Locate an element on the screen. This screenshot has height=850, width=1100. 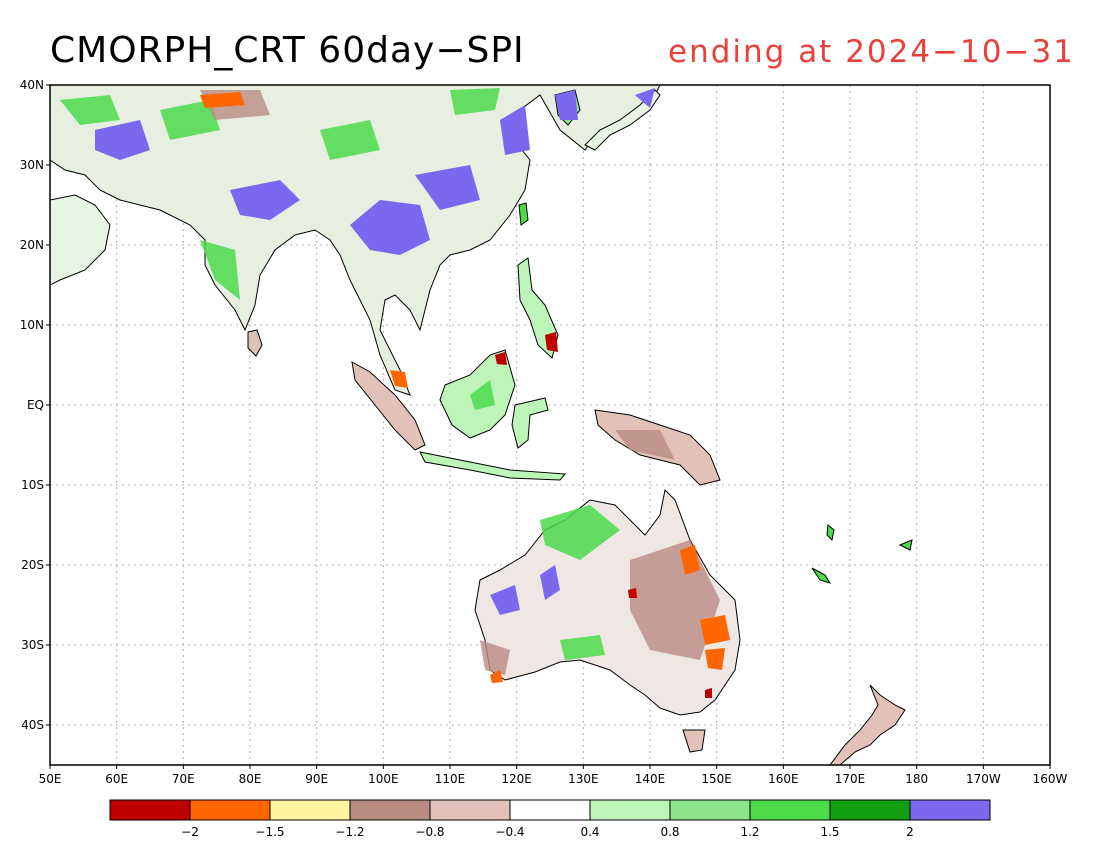
lat-tick-label: 10S is located at coordinates (32, 485).